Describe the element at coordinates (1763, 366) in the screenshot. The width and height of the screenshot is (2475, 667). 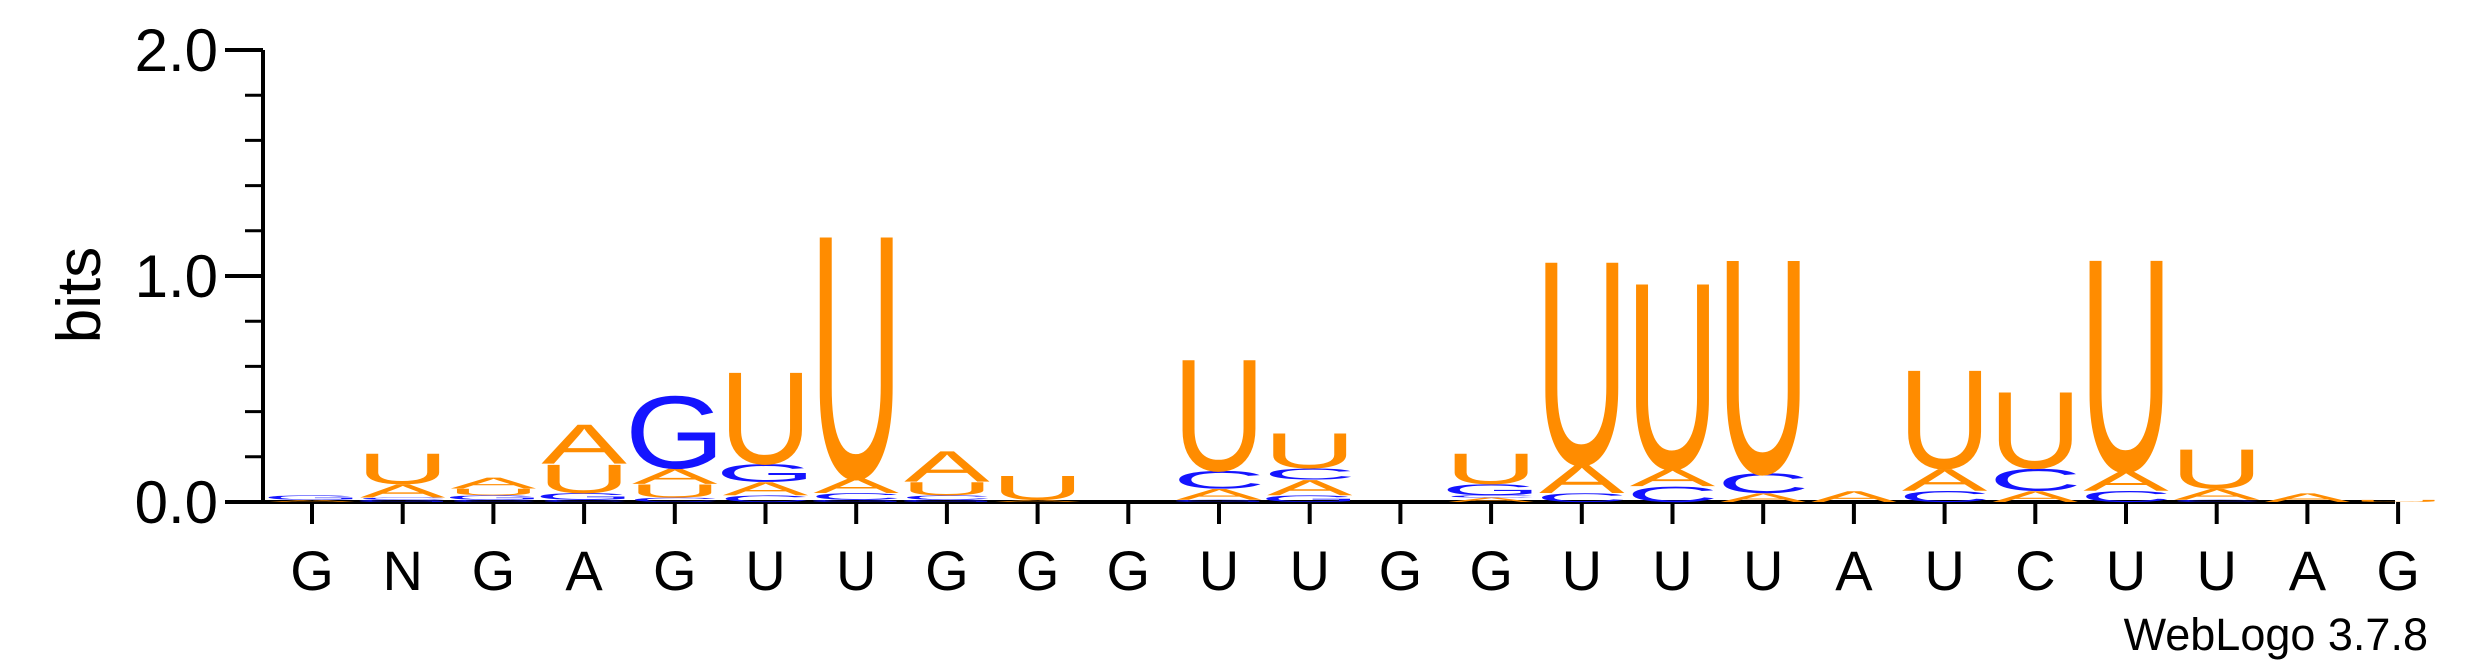
I see `letter-stack-17: ACU` at that location.